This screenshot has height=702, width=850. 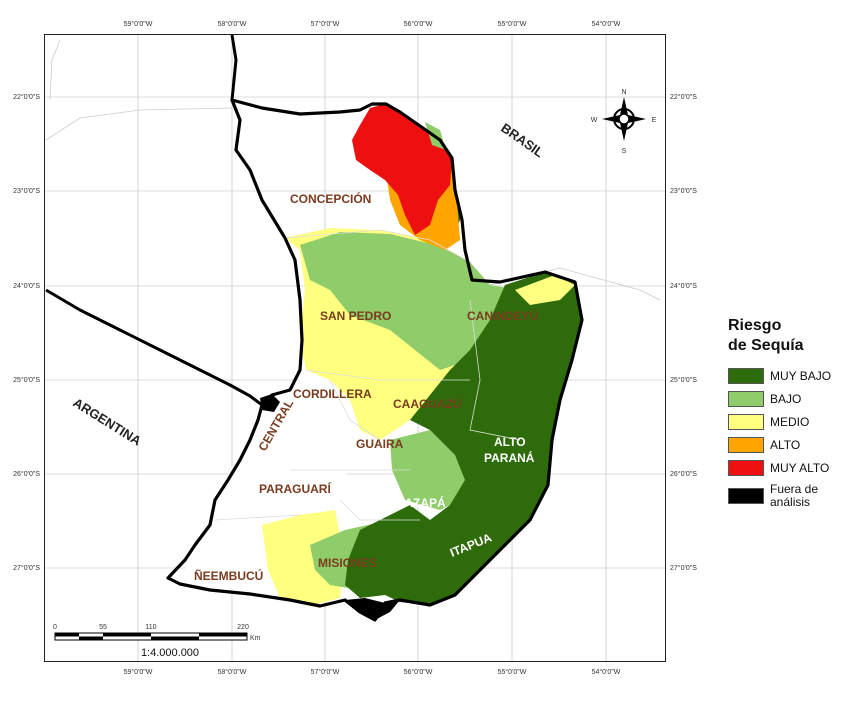 What do you see at coordinates (606, 24) in the screenshot?
I see `lon-tick-top: 54°0'0"W` at bounding box center [606, 24].